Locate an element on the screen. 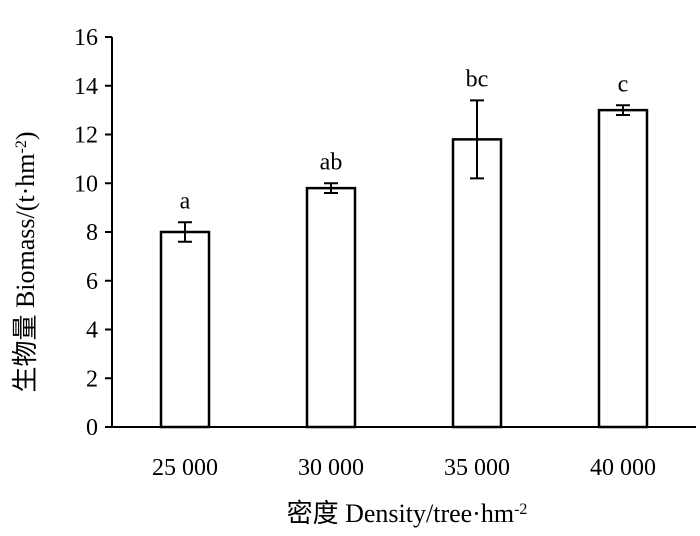  x-tick-label: 25 000 is located at coordinates (185, 468).